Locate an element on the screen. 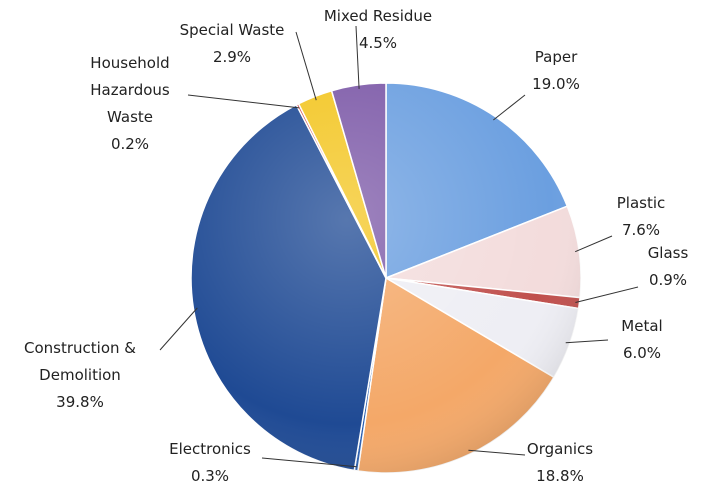 This screenshot has height=490, width=709. value-label: 18.8% is located at coordinates (560, 476).